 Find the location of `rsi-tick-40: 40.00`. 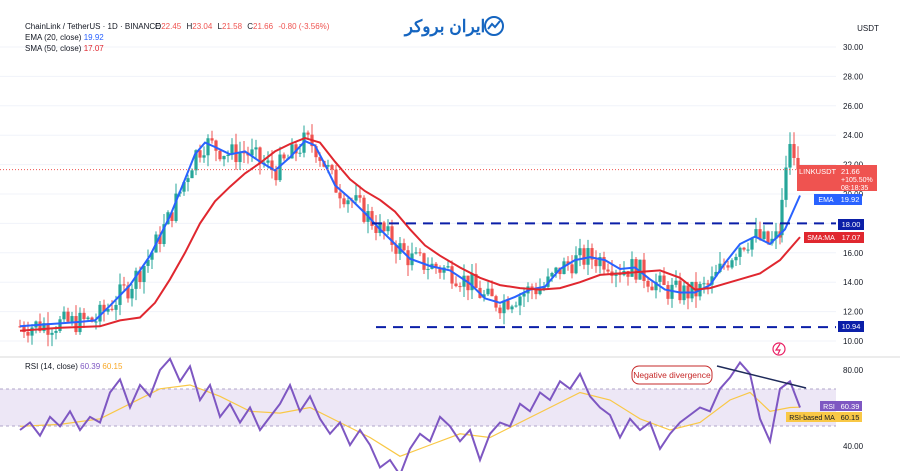

rsi-tick-40: 40.00 is located at coordinates (853, 446).